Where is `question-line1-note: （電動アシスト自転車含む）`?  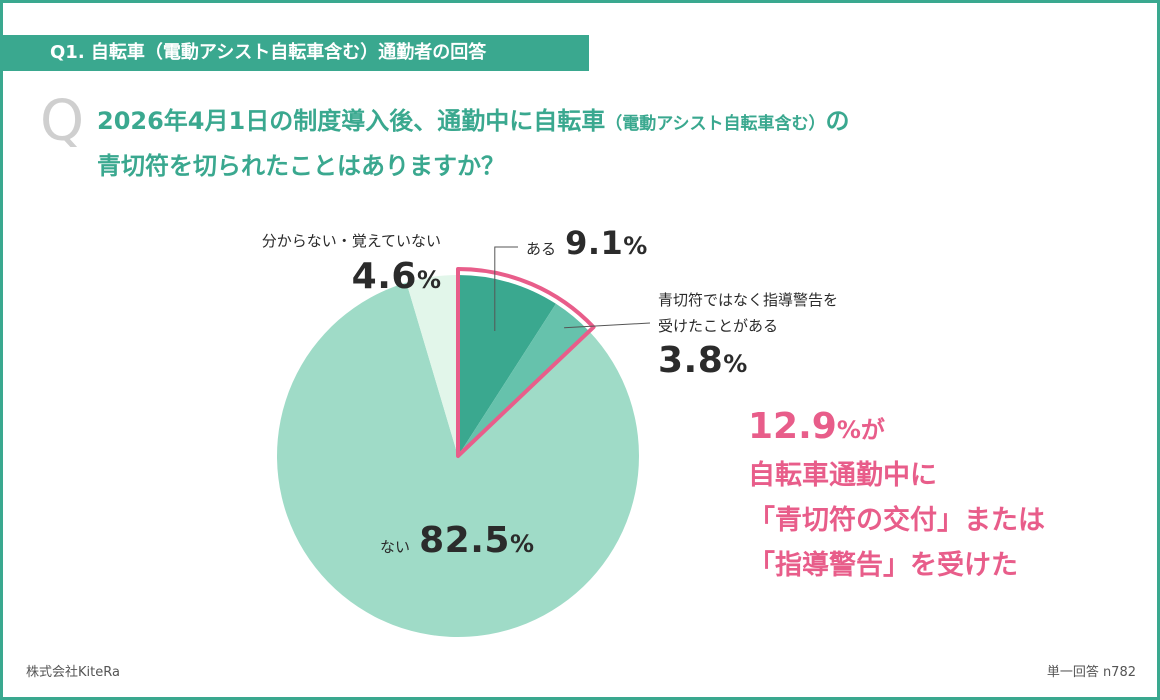 question-line1-note: （電動アシスト自転車含む） is located at coordinates (715, 124).